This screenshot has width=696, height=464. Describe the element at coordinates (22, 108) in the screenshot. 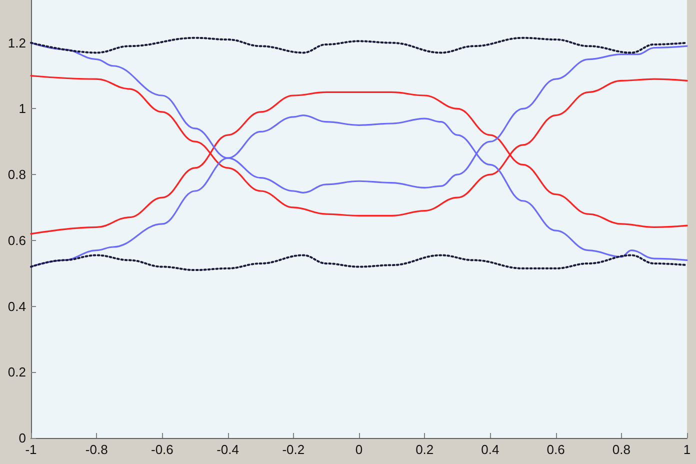

I see `y-tick-label: 1` at that location.